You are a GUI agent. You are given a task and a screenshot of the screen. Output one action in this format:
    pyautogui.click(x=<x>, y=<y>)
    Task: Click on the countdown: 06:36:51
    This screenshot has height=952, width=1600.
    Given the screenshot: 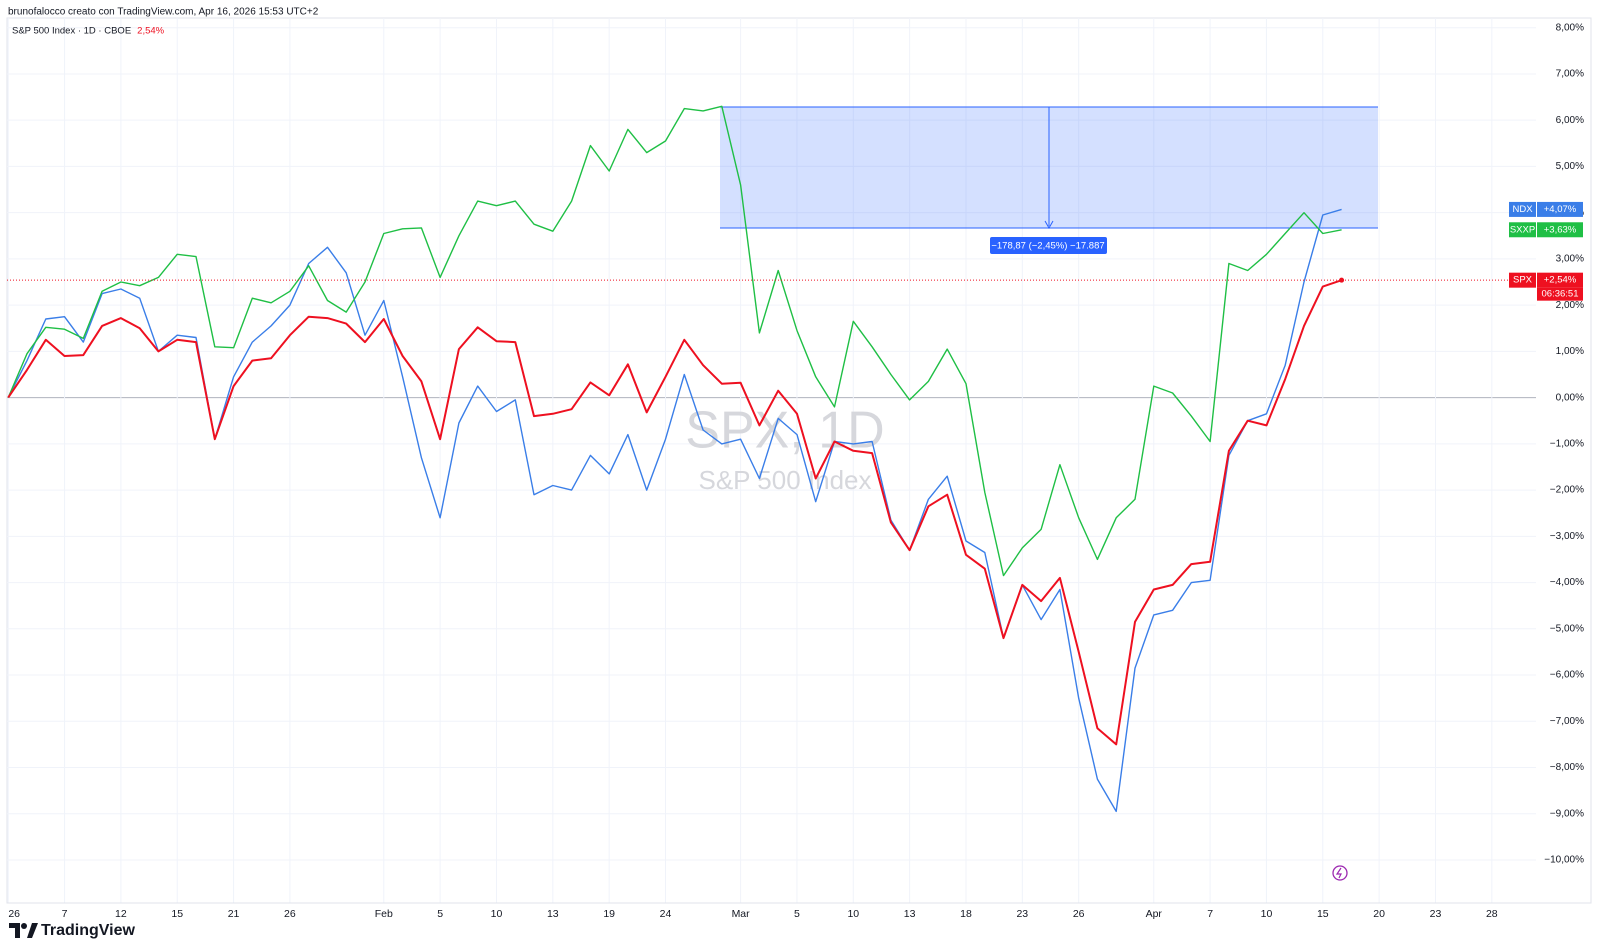 What is the action you would take?
    pyautogui.click(x=1560, y=294)
    